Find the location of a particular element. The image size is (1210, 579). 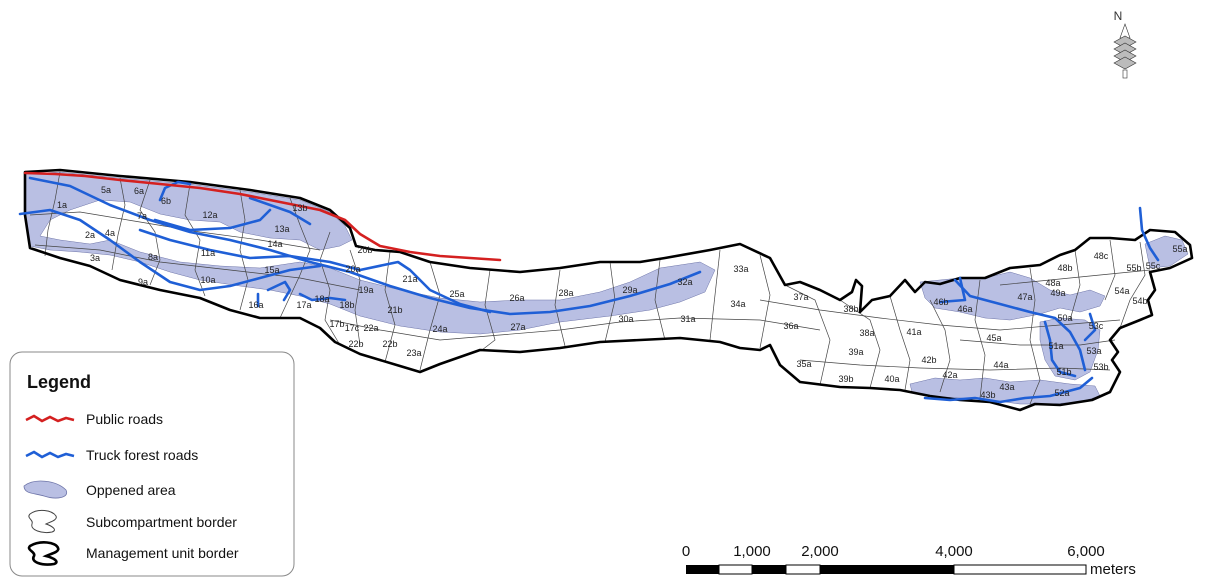

subcompartment-label: 18b is located at coordinates (346, 305).